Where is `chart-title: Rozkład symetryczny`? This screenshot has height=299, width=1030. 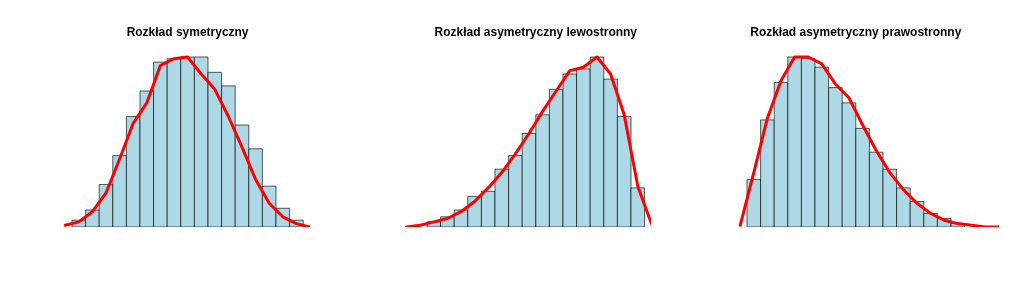 chart-title: Rozkład symetryczny is located at coordinates (187, 31).